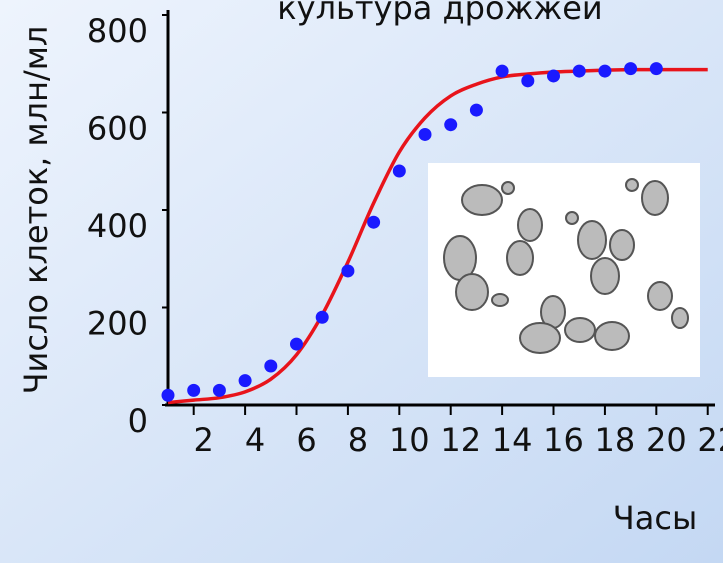 The width and height of the screenshot is (723, 563). Describe the element at coordinates (666, 440) in the screenshot. I see `x-tick-label: 20` at that location.